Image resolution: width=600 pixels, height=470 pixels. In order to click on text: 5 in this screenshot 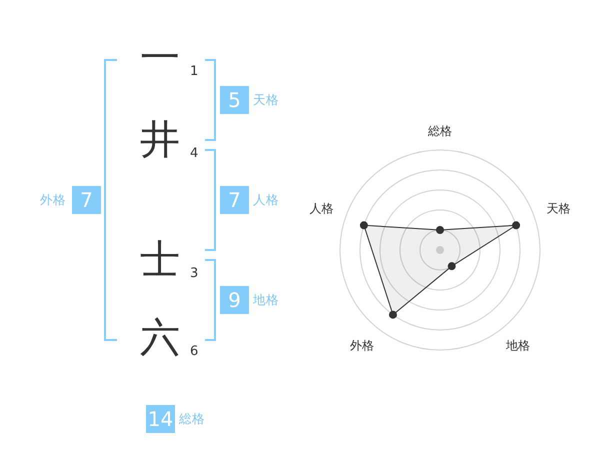, I will do `click(234, 100)`.